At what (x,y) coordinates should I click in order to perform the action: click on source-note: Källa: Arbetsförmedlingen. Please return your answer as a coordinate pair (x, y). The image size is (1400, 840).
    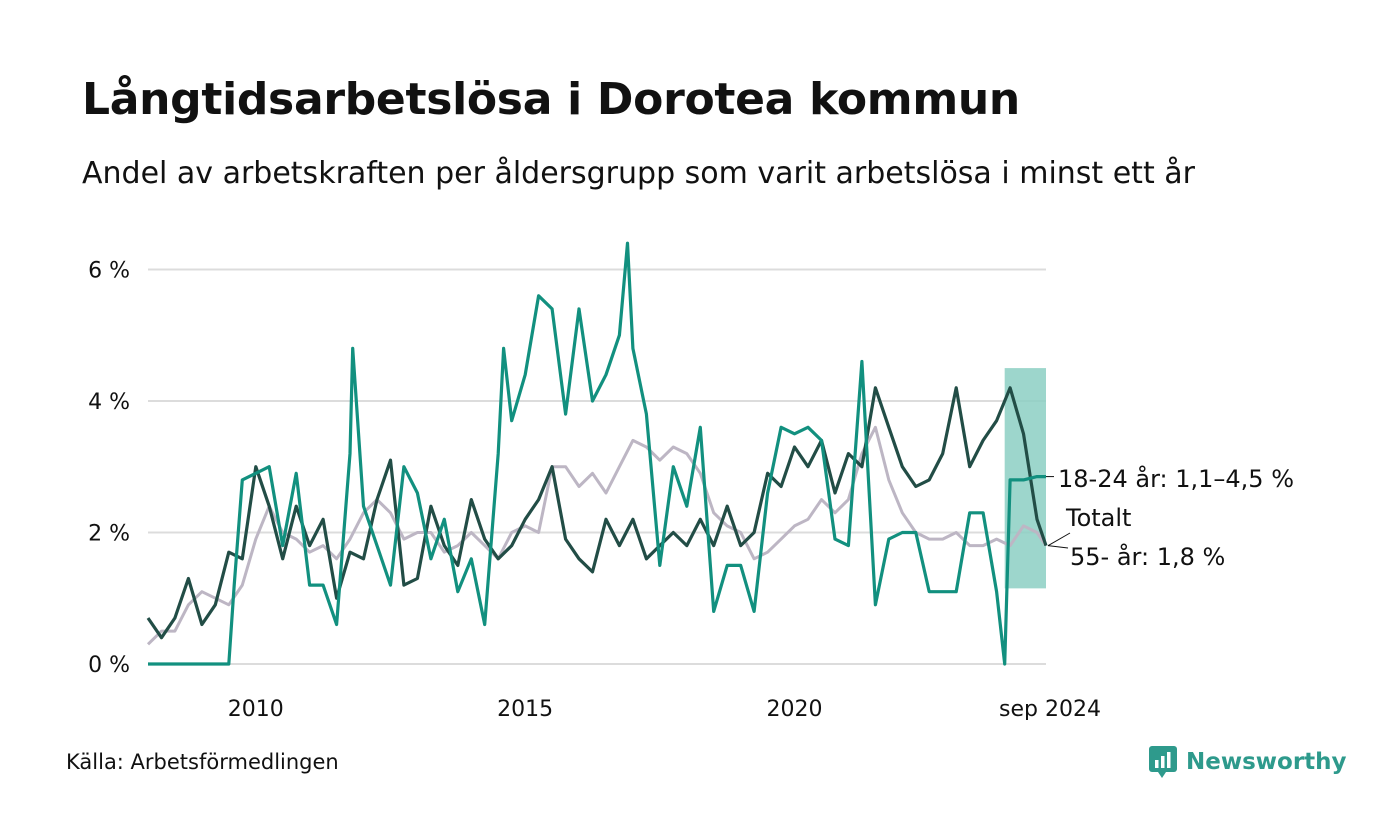
    Looking at the image, I should click on (202, 762).